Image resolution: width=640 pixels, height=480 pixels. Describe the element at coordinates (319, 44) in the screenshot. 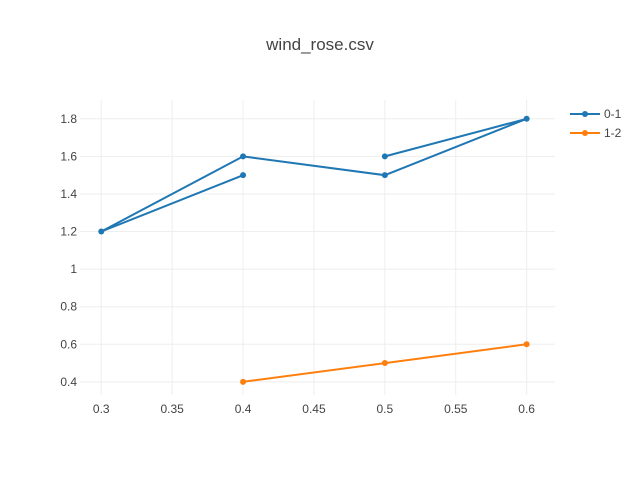

I see `chart-title: wind_rose.csv` at that location.